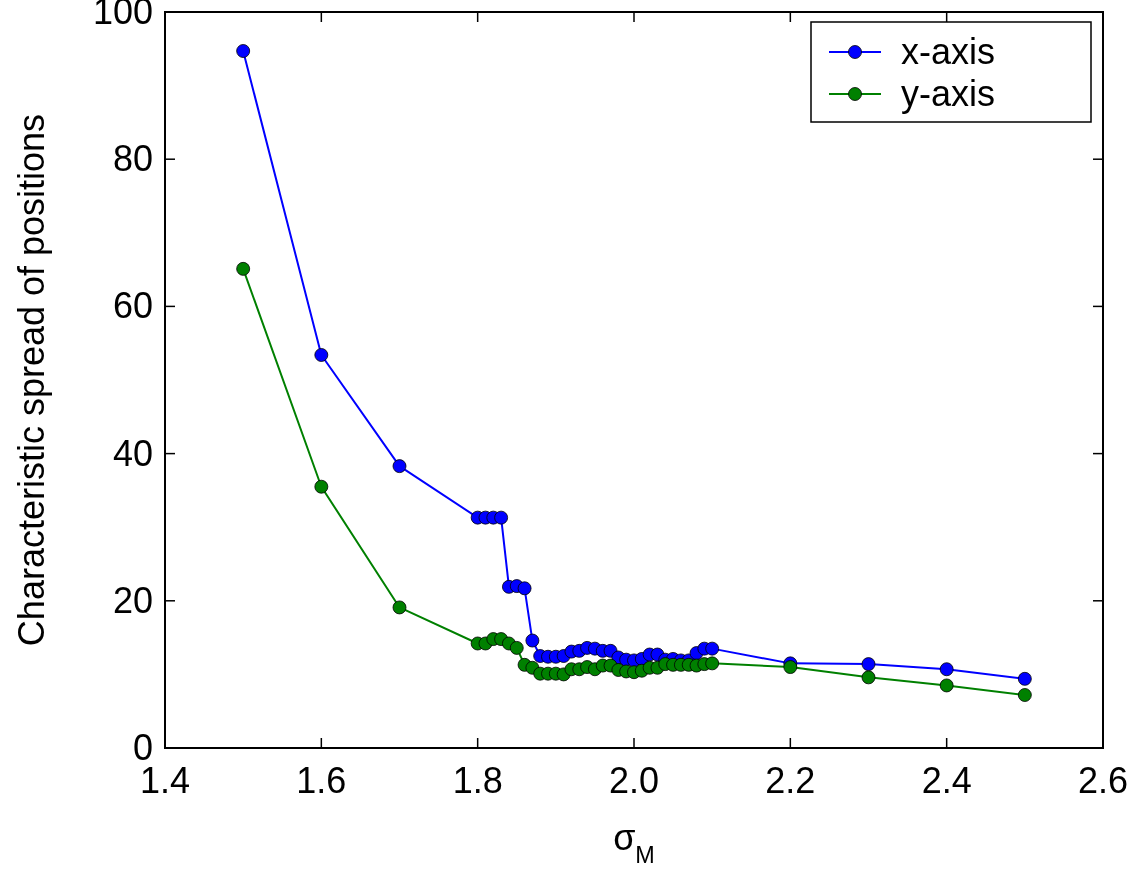  What do you see at coordinates (132, 159) in the screenshot?
I see `y-tick-label: 80` at bounding box center [132, 159].